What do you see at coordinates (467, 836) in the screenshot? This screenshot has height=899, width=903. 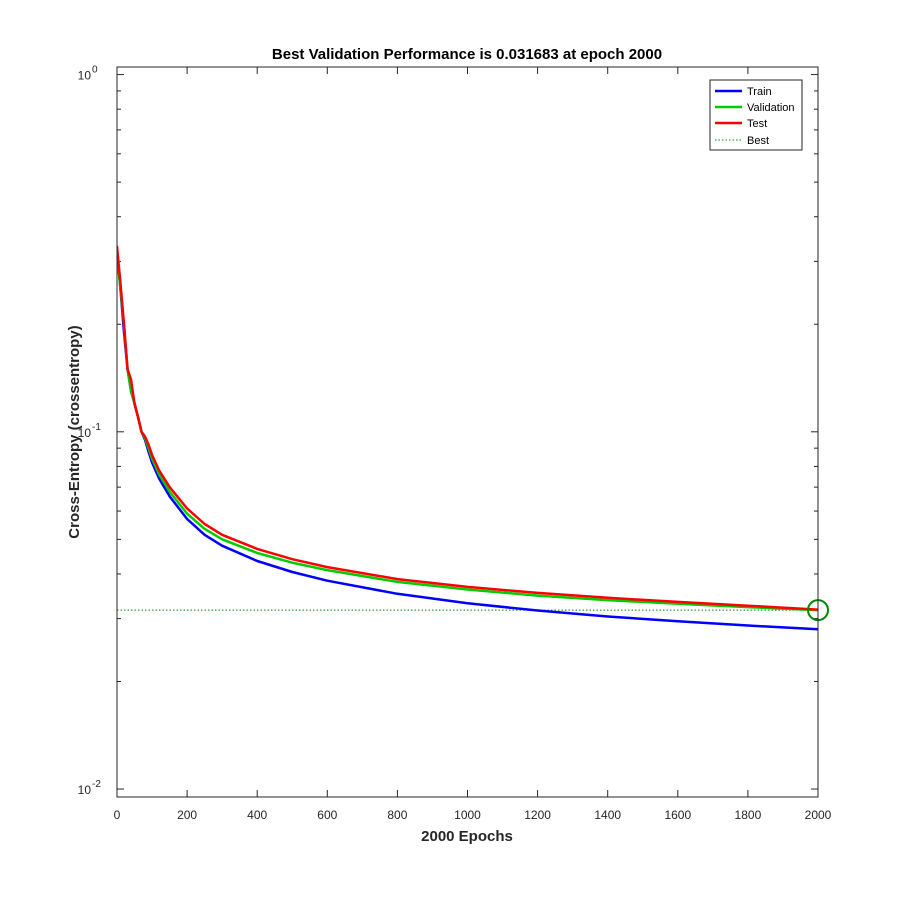 I see `x-axis-label: 2000 Epochs` at bounding box center [467, 836].